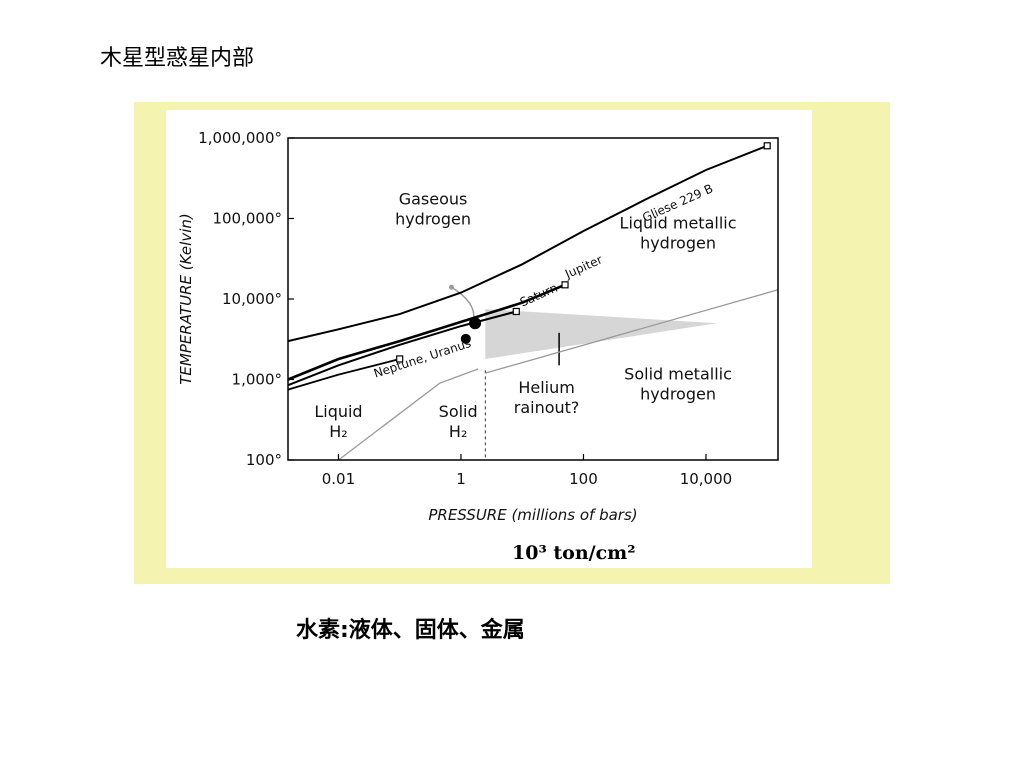  What do you see at coordinates (532, 515) in the screenshot?
I see `x-axis-title: PRESSURE (millions of bars)` at bounding box center [532, 515].